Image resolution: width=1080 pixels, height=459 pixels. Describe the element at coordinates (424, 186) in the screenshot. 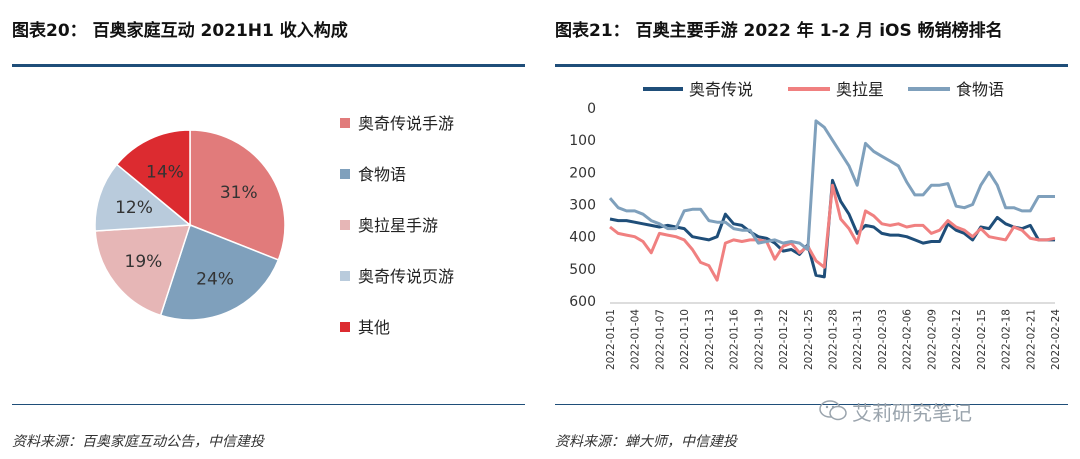

I see `legend-item: 食物语` at that location.